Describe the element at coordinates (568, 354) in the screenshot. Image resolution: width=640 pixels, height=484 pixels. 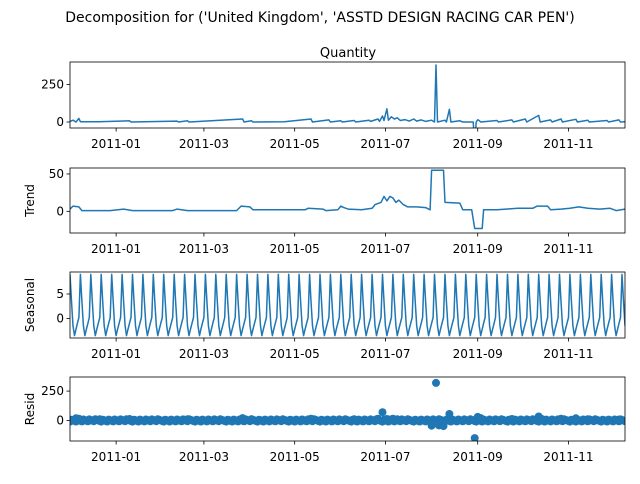
I see `x-tick-label-seasonal: 2011-11` at that location.